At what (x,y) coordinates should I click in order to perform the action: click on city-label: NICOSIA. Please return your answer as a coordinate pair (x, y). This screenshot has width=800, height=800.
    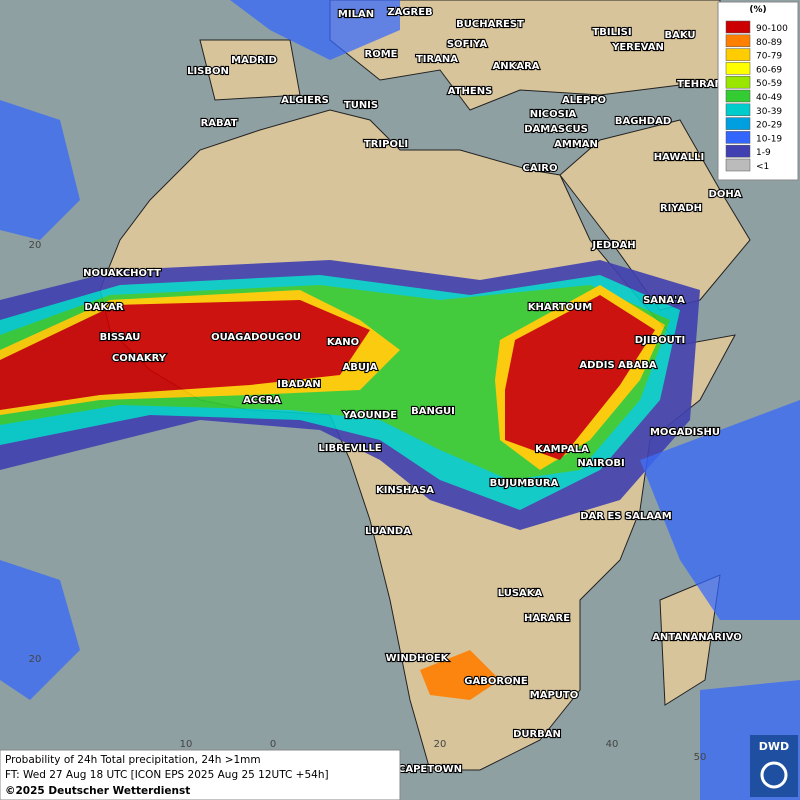
    Looking at the image, I should click on (553, 114).